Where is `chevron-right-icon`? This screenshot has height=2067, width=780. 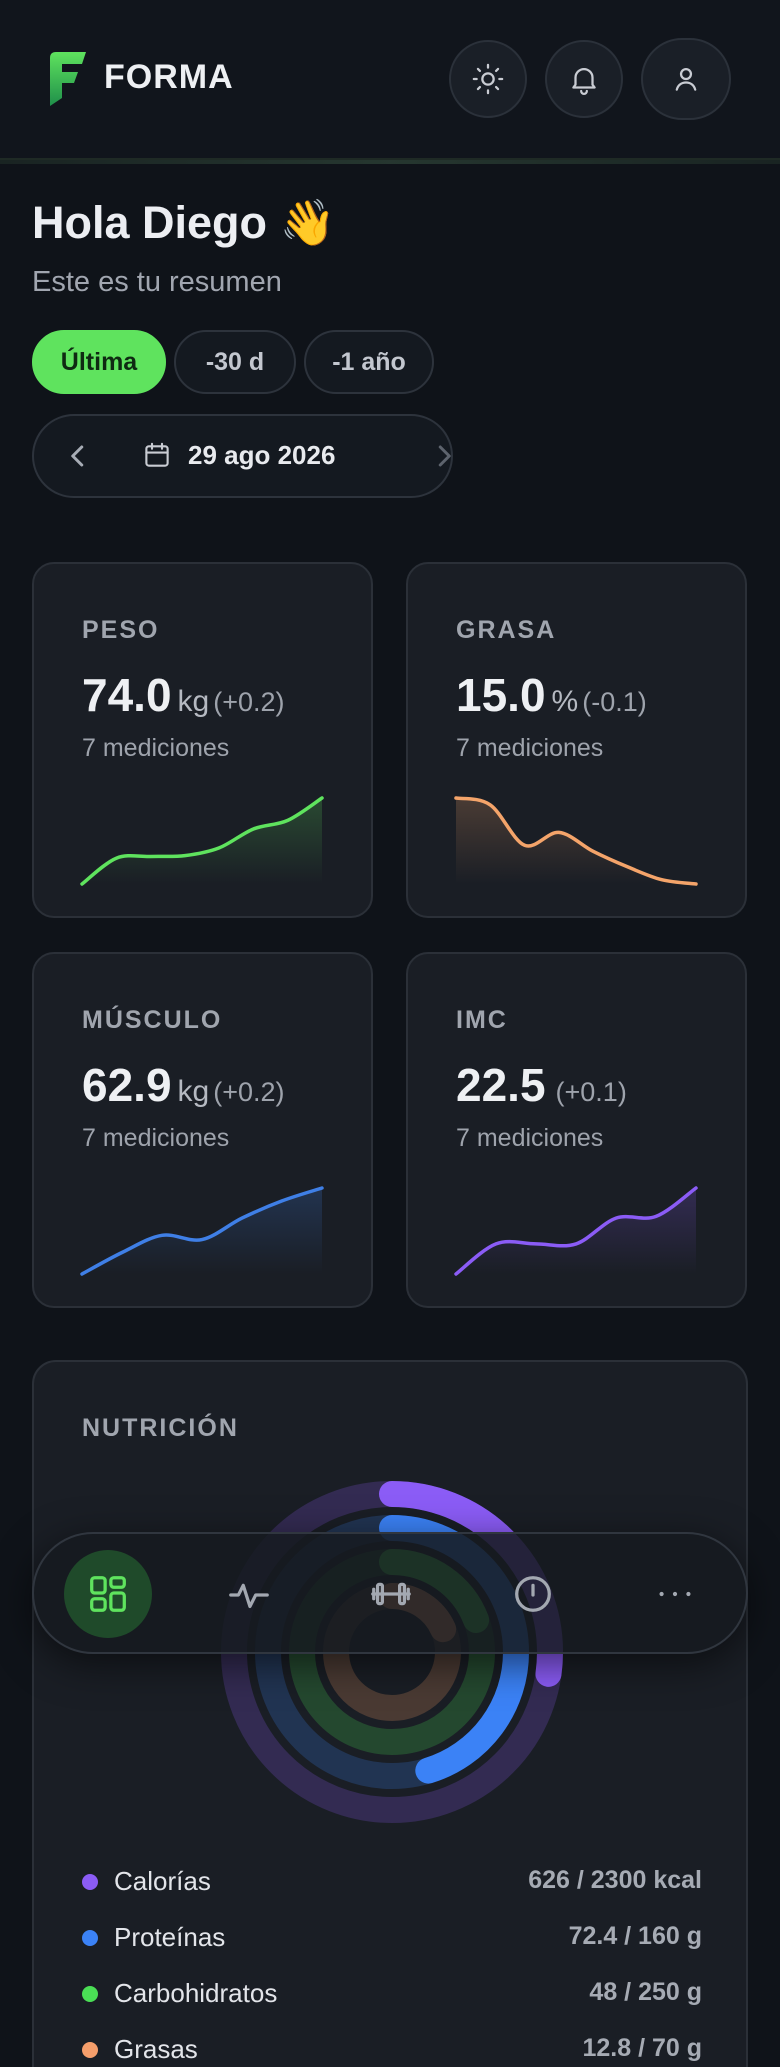 chevron-right-icon is located at coordinates (444, 456).